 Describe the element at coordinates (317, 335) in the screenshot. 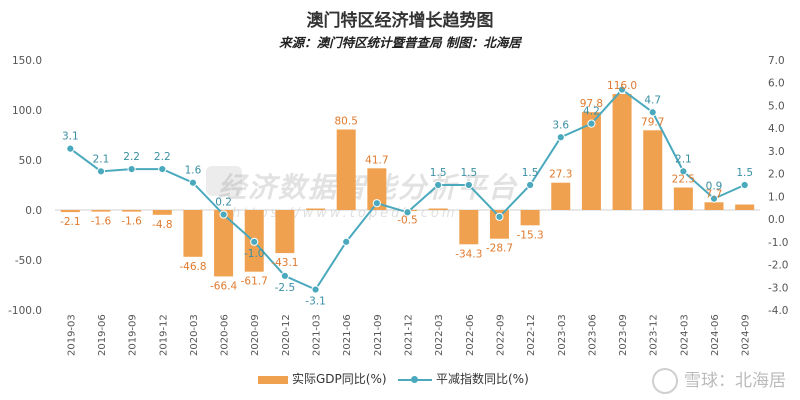

I see `x-tick-label: 2021-03` at that location.